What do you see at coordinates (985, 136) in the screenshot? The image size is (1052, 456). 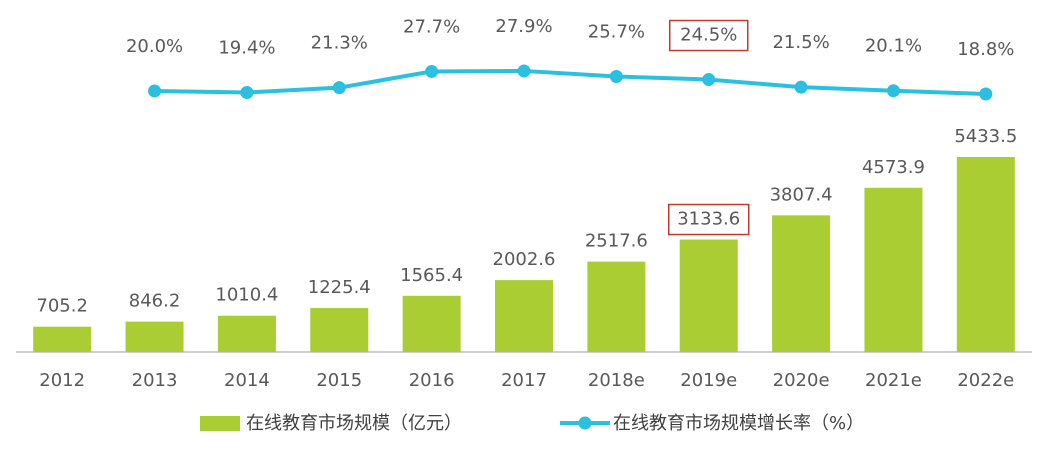 I see `data-label: 5433.5` at bounding box center [985, 136].